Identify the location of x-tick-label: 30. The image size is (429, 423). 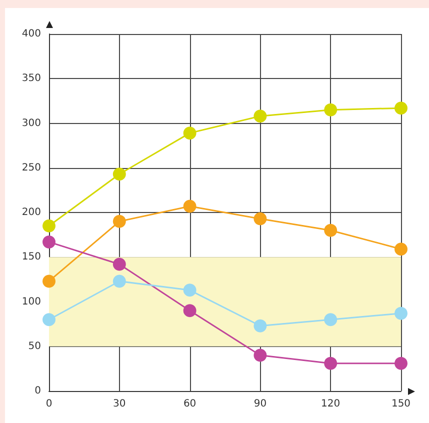
(119, 404).